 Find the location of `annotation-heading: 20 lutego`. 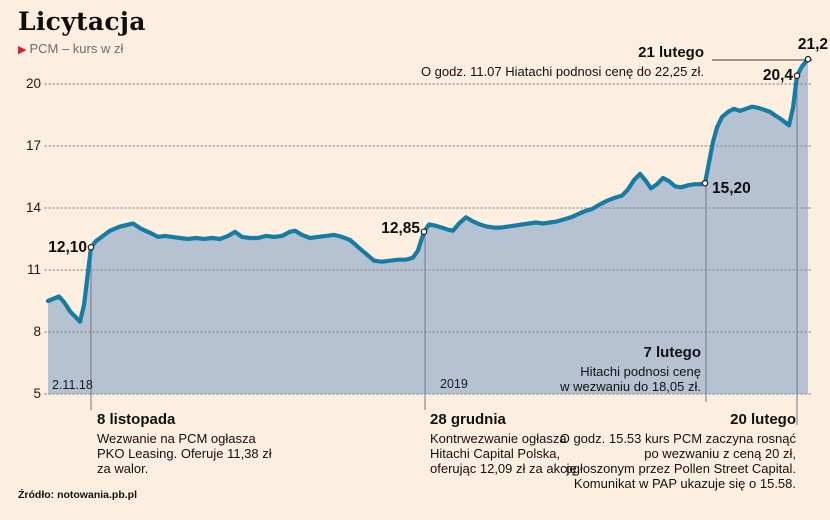

annotation-heading: 20 lutego is located at coordinates (763, 419).